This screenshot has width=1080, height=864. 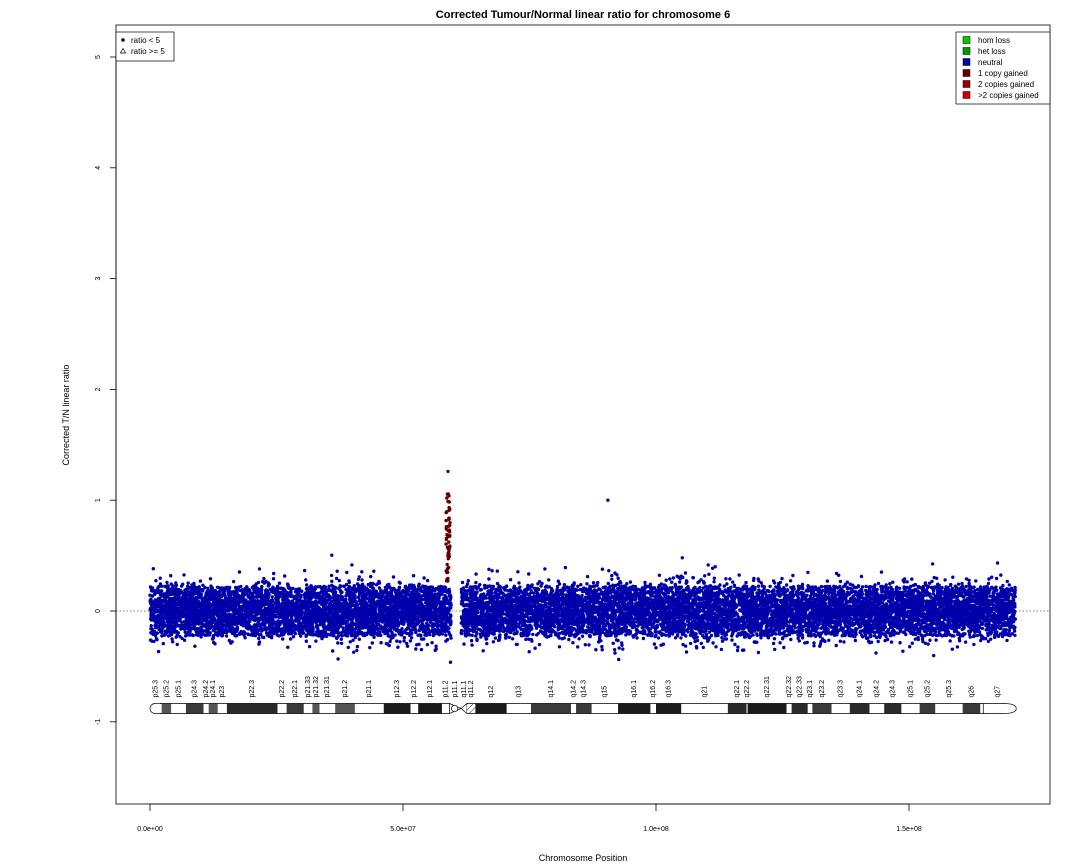 What do you see at coordinates (150, 829) in the screenshot?
I see `x-tick-label: 0.0e+00` at bounding box center [150, 829].